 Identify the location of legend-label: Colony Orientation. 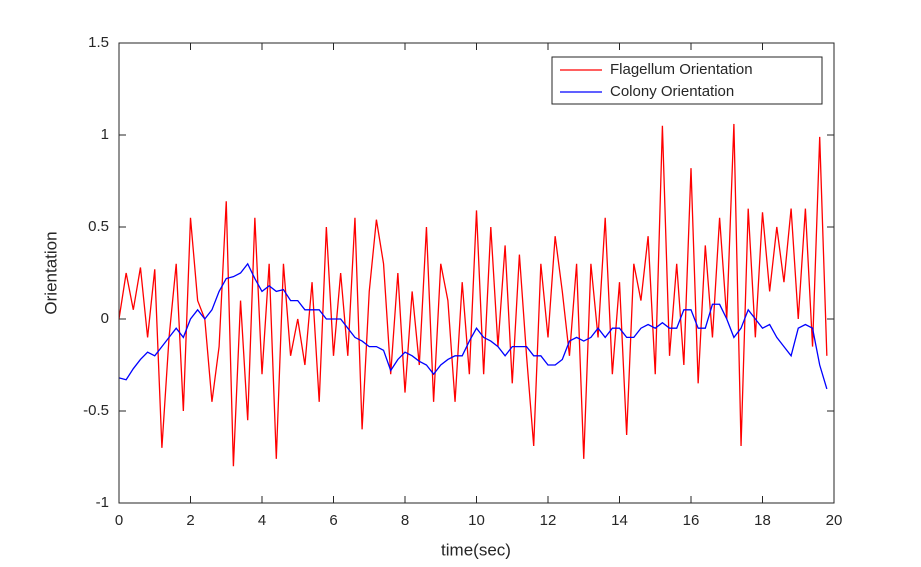
(672, 91).